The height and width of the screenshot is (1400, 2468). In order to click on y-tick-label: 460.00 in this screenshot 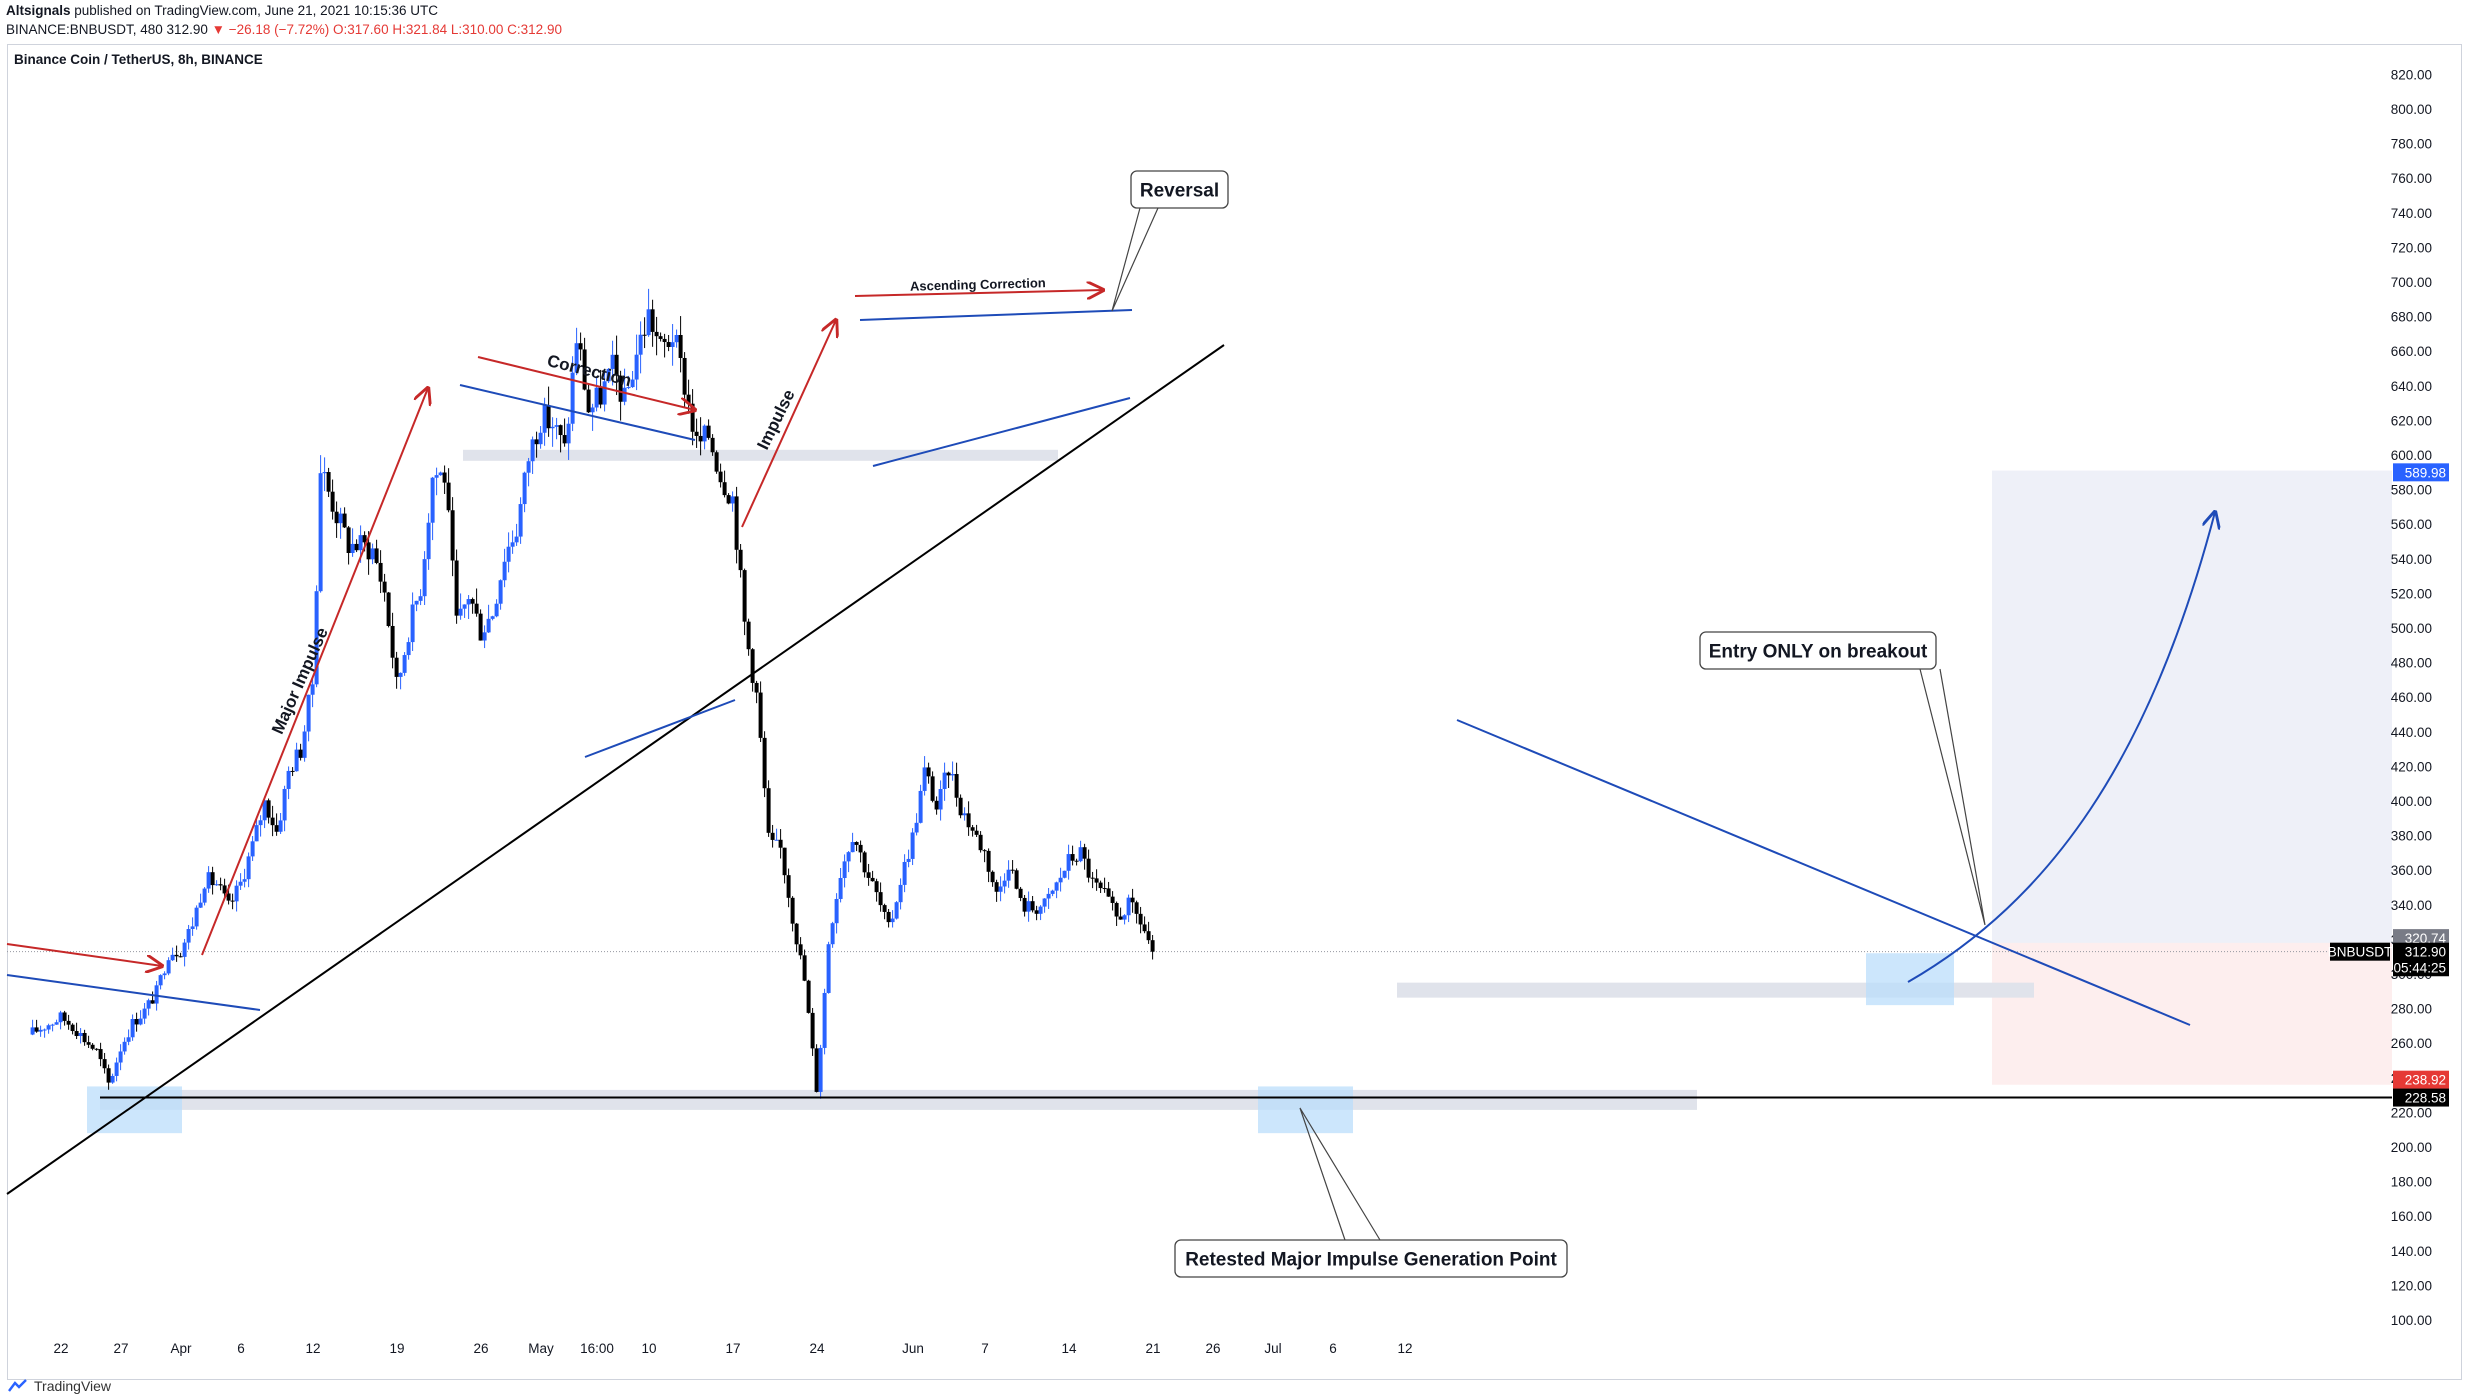, I will do `click(2411, 697)`.